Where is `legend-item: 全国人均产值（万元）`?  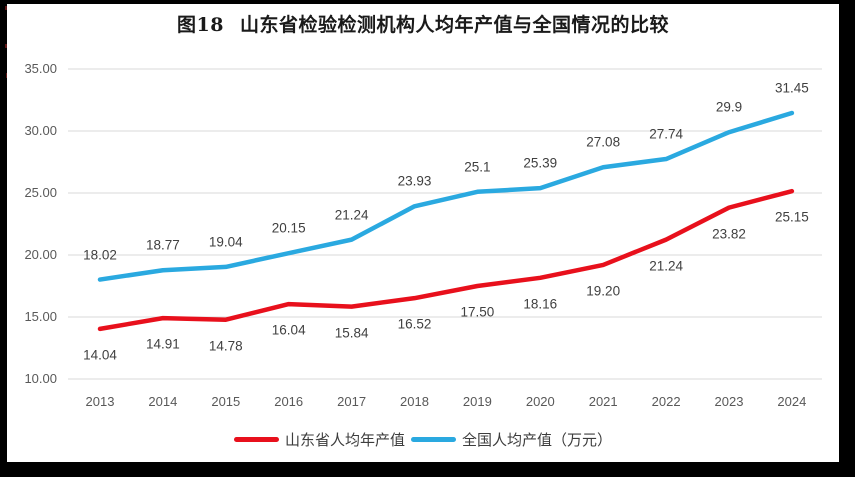 legend-item: 全国人均产值（万元） is located at coordinates (511, 439).